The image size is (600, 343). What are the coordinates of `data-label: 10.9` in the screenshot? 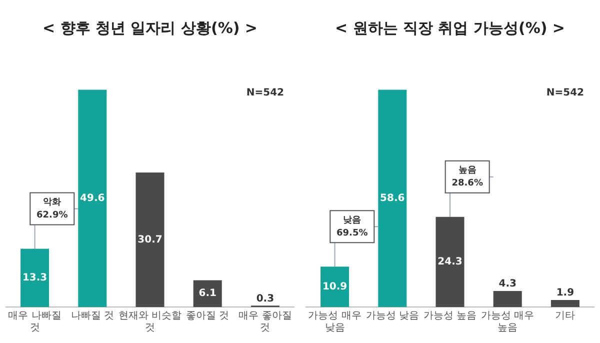 It's located at (335, 286).